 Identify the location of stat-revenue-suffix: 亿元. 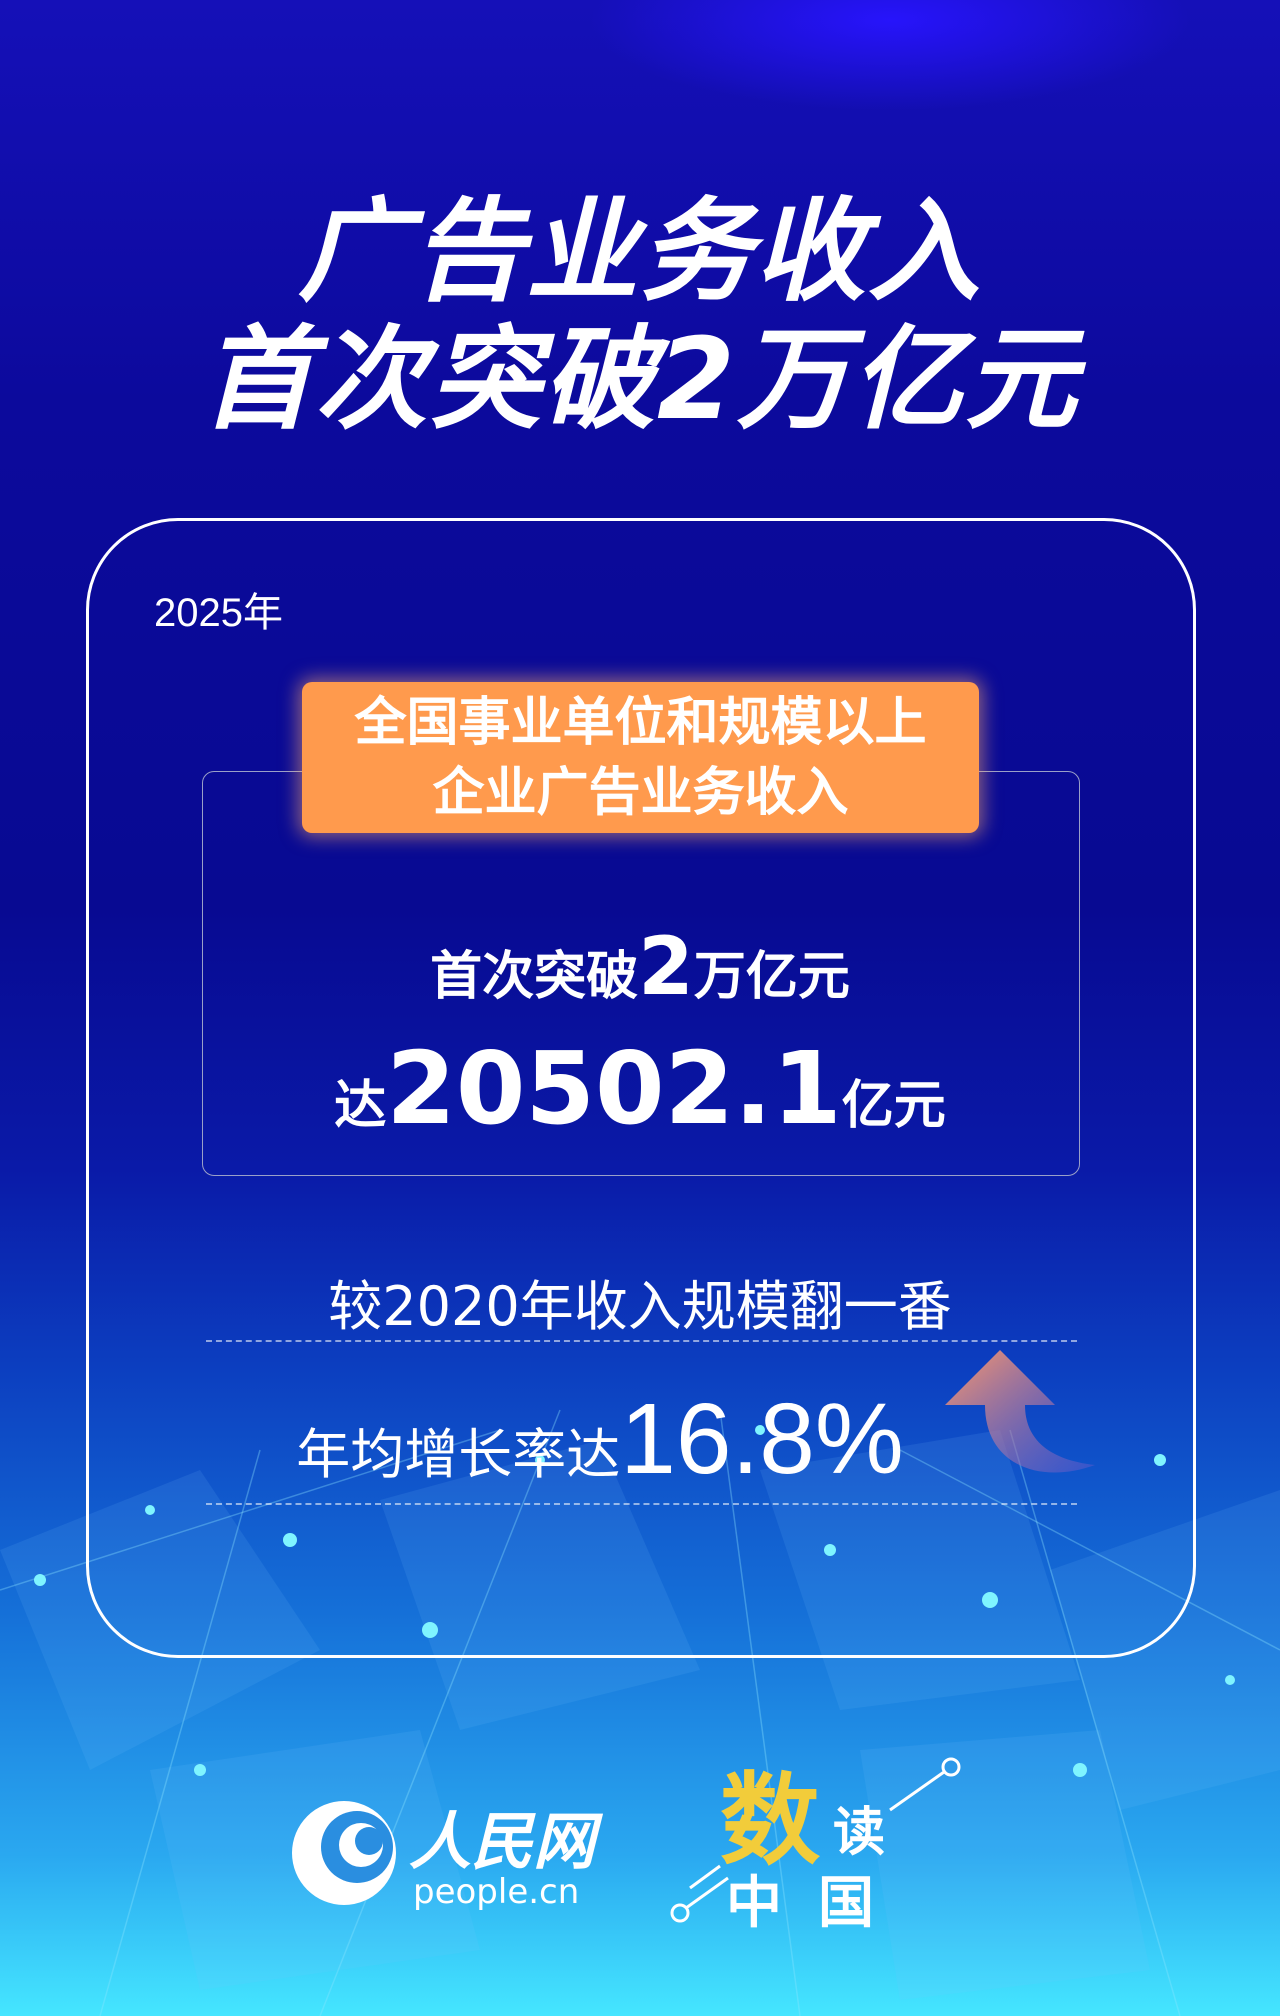
(893, 1106).